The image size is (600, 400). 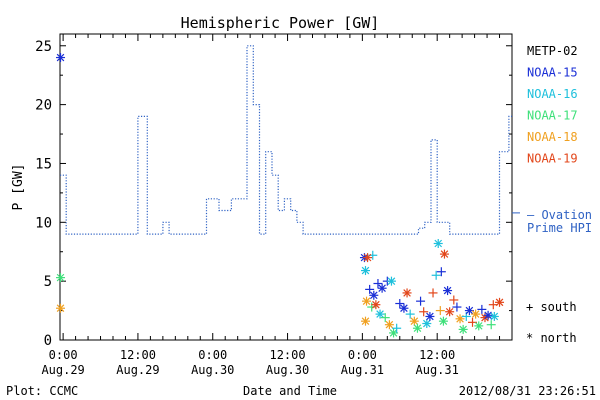 I want to click on legend-entry: NOAA-18, so click(x=552, y=137).